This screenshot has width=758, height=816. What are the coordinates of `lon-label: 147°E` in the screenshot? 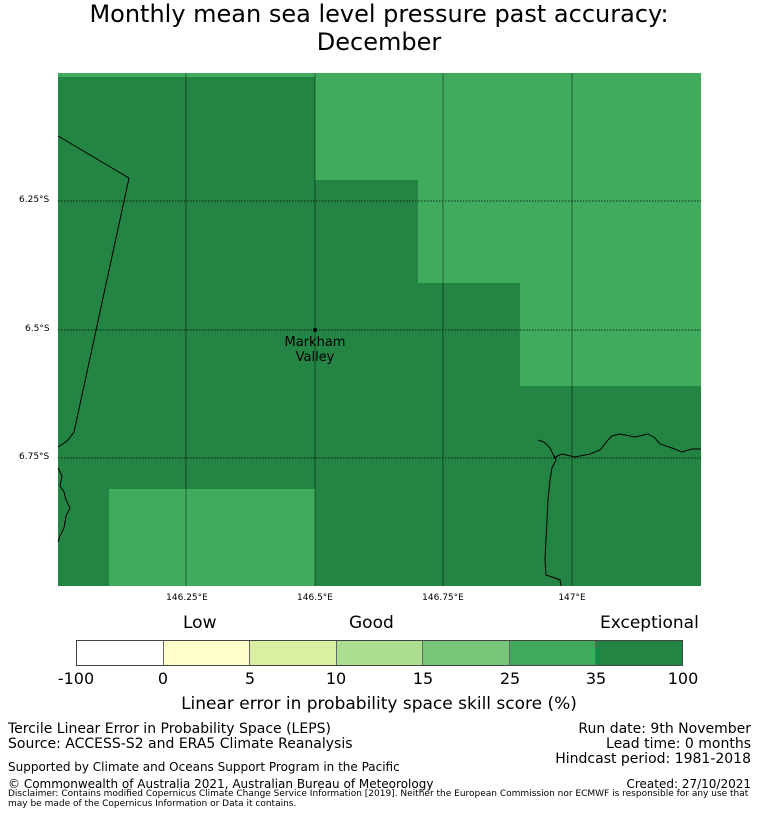 It's located at (572, 598).